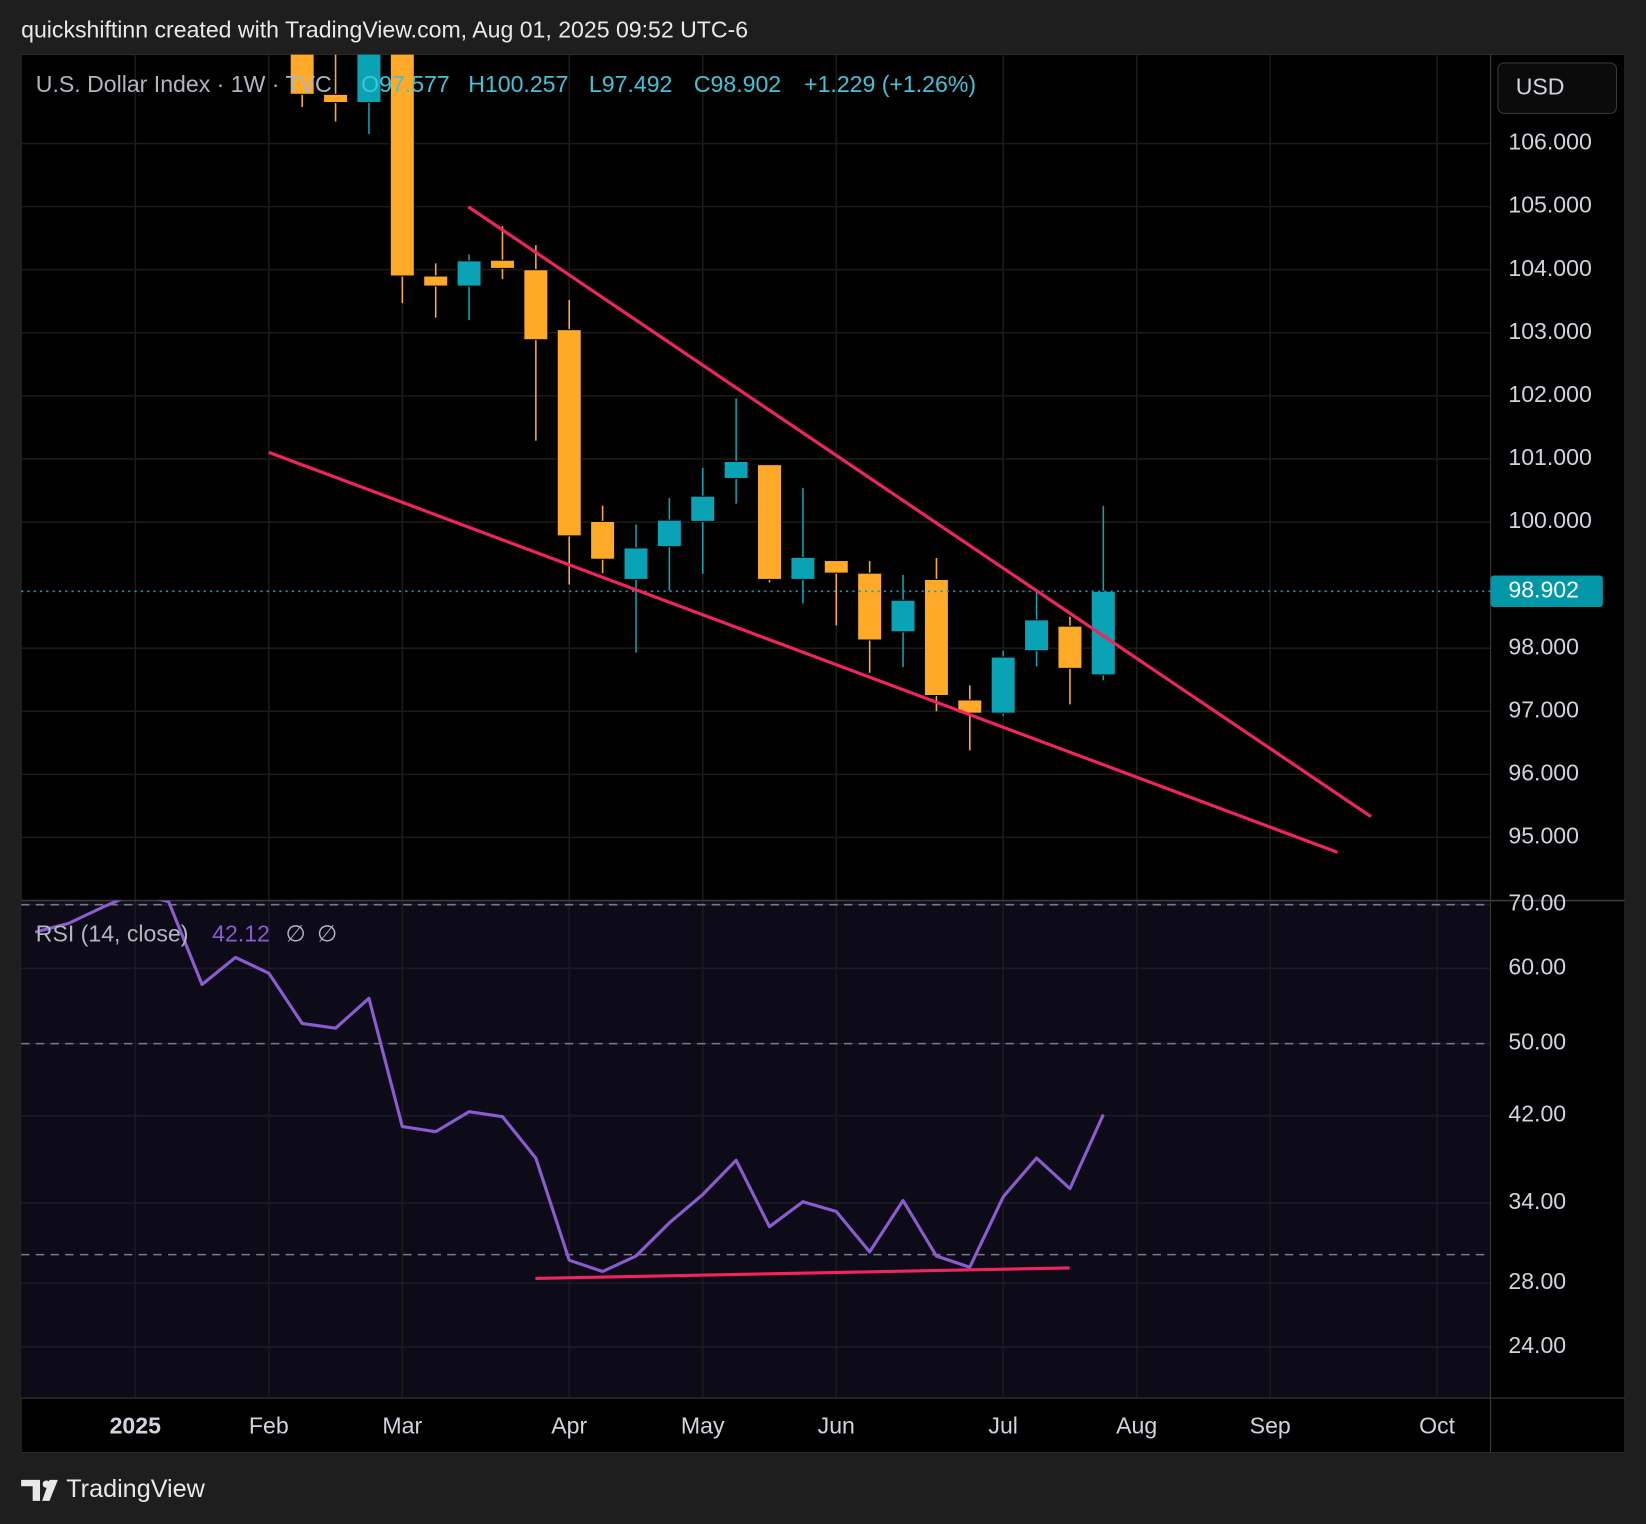  Describe the element at coordinates (1537, 1201) in the screenshot. I see `y-tick-label: 34.00` at that location.